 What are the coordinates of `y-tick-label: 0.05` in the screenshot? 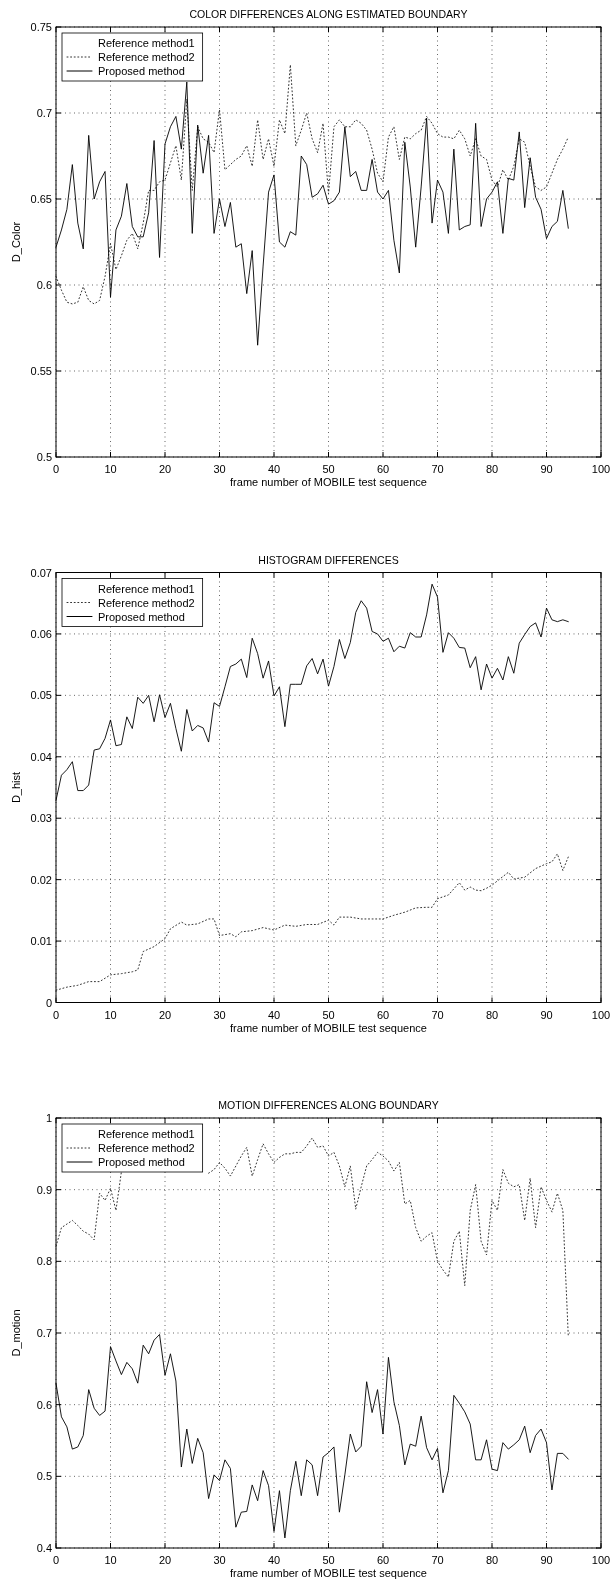 It's located at (41, 695).